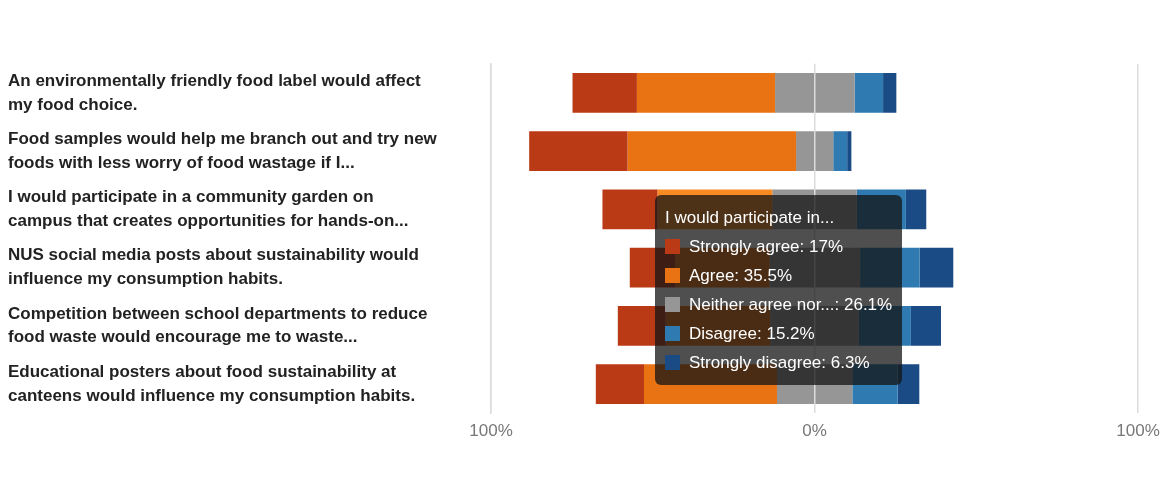 The image size is (1168, 477). I want to click on annotation: Neither agree nor...: 26.1%, so click(791, 305).